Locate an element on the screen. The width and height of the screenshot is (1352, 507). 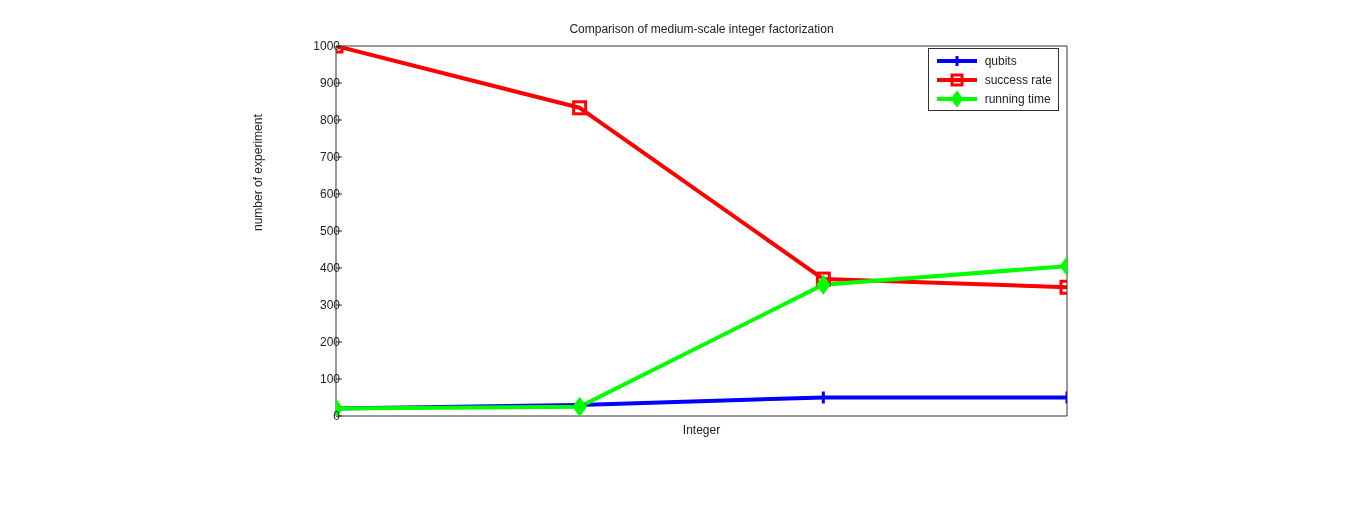
legend-label: success rate is located at coordinates (1018, 79).